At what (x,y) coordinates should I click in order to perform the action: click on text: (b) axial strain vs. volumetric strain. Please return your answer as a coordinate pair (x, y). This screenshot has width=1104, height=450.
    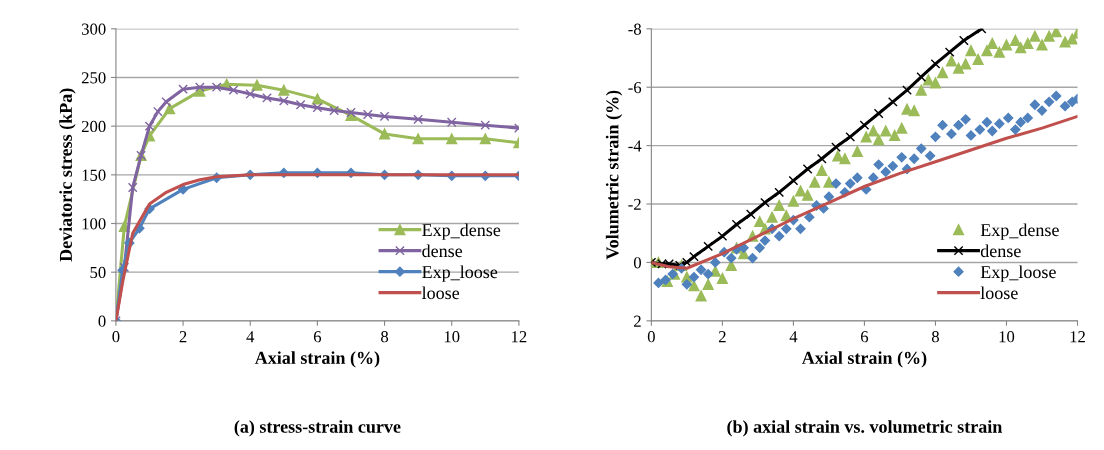
    Looking at the image, I should click on (865, 428).